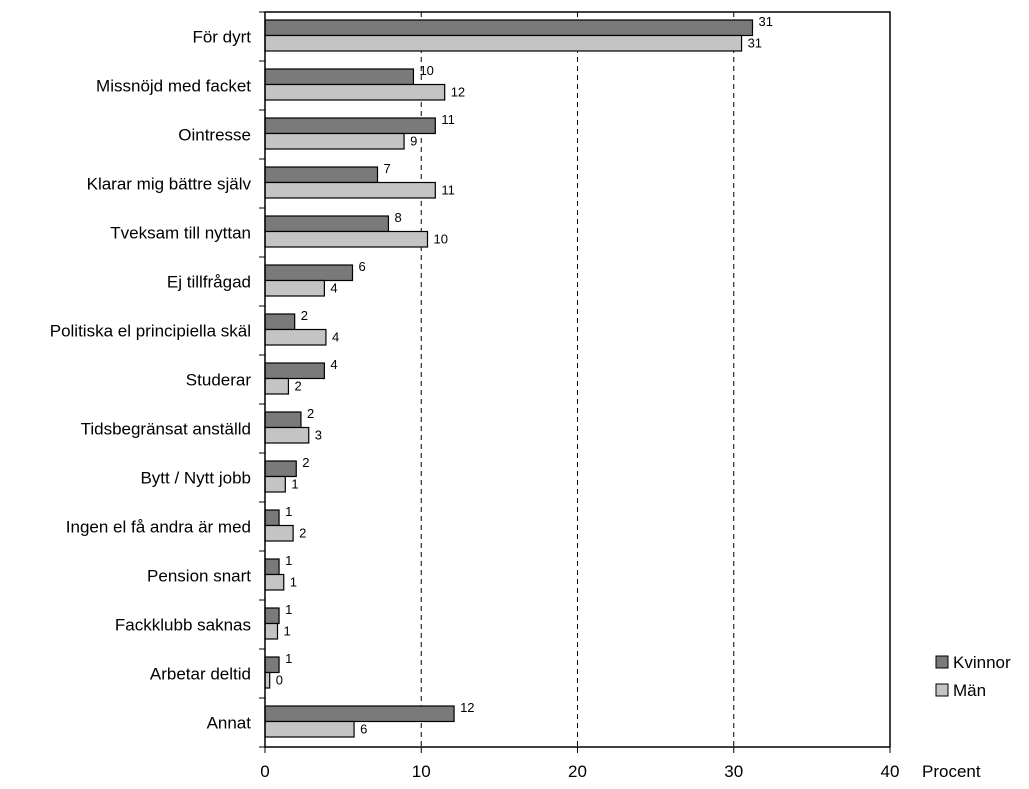  What do you see at coordinates (200, 674) in the screenshot?
I see `category-label: Arbetar deltid` at bounding box center [200, 674].